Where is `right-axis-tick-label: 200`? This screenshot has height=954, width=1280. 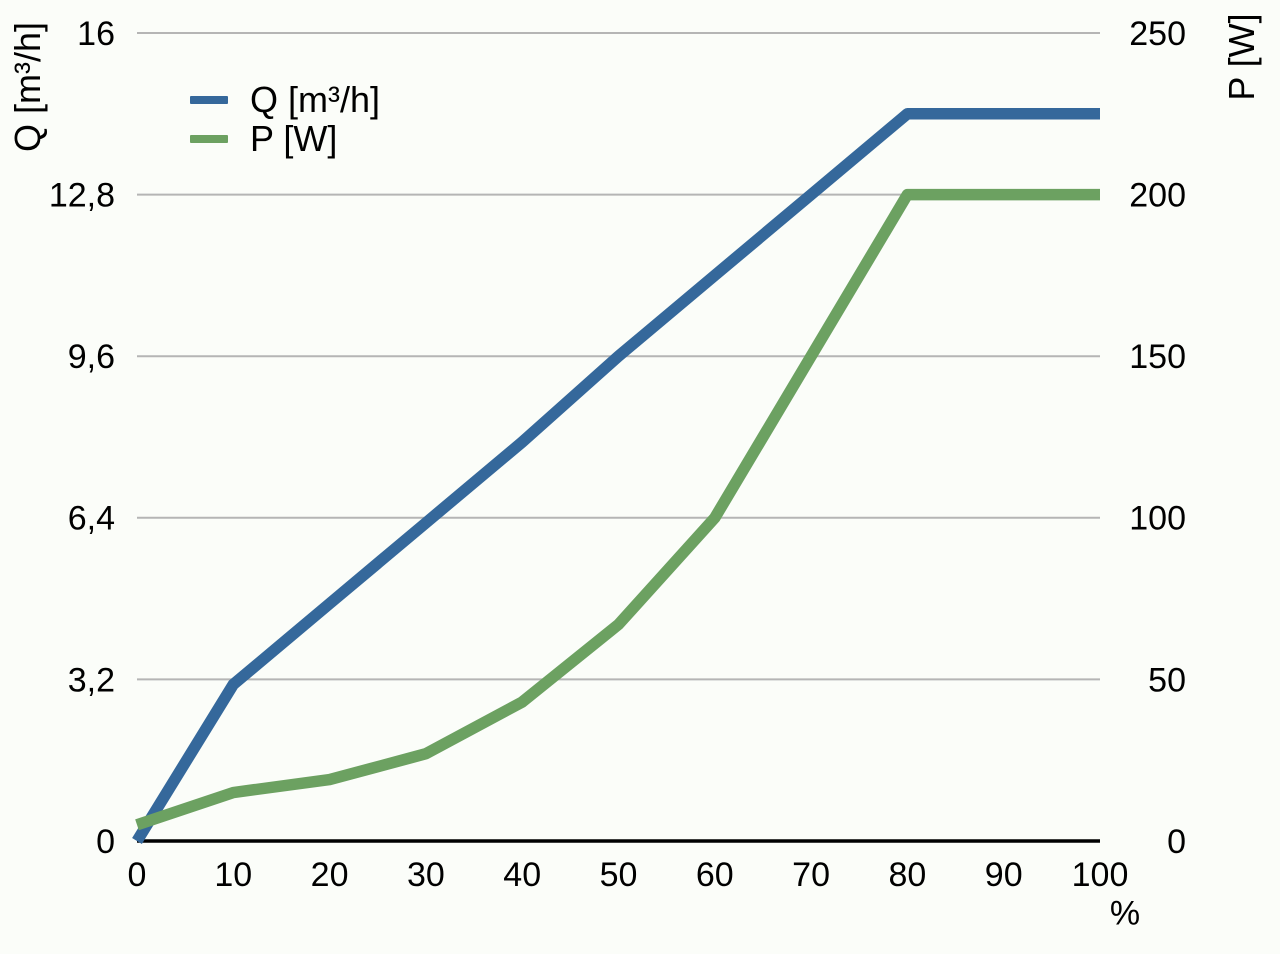
right-axis-tick-label: 200 is located at coordinates (1157, 196).